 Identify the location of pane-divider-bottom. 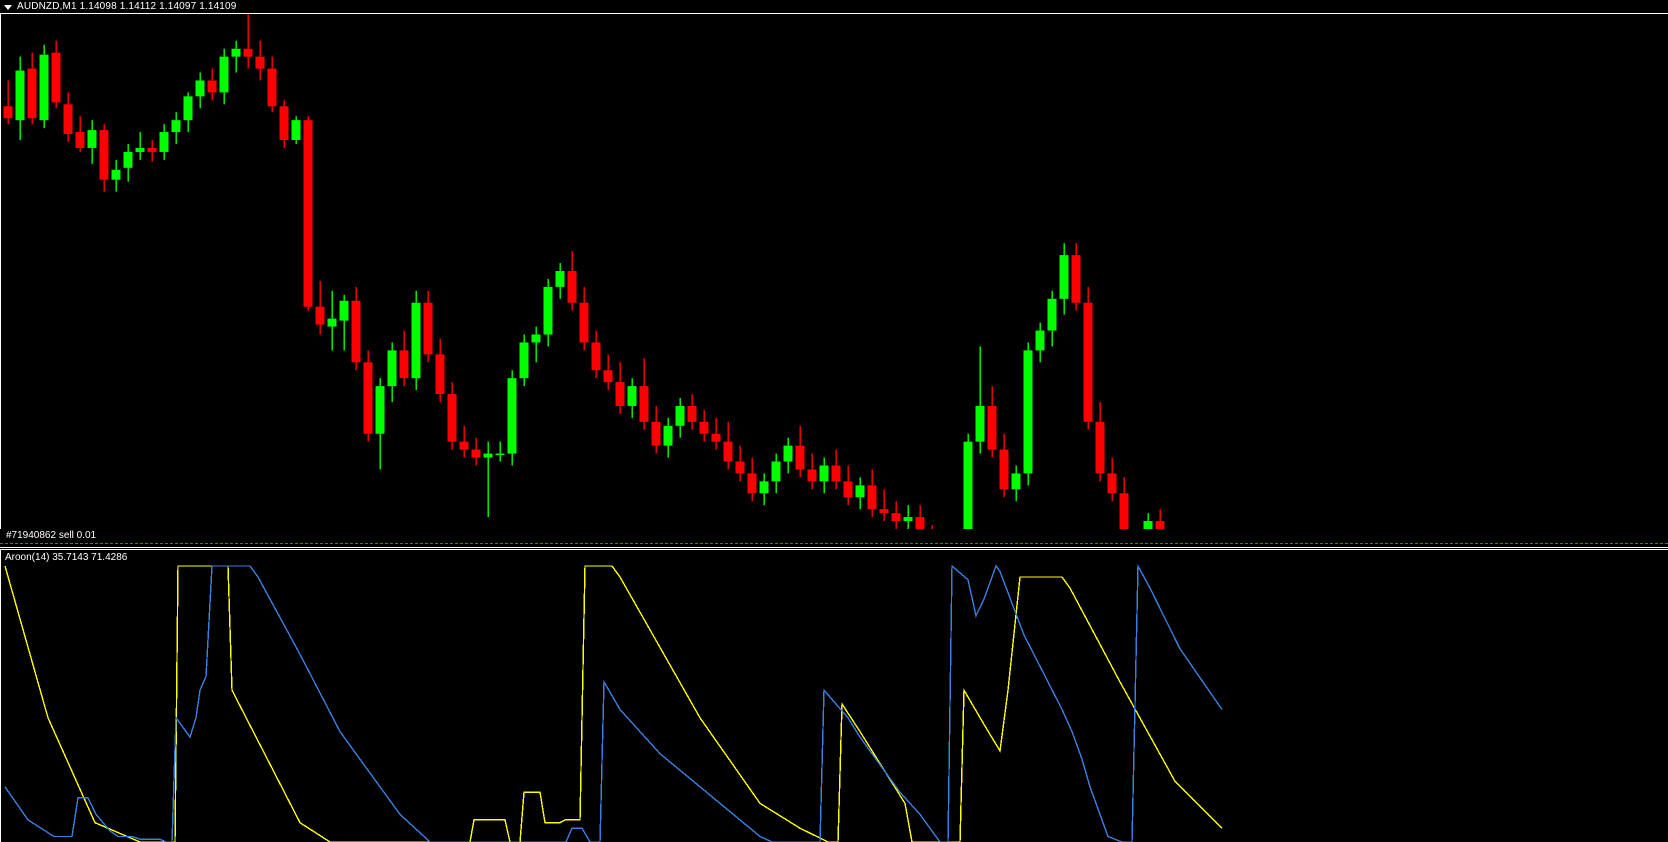
(834, 549).